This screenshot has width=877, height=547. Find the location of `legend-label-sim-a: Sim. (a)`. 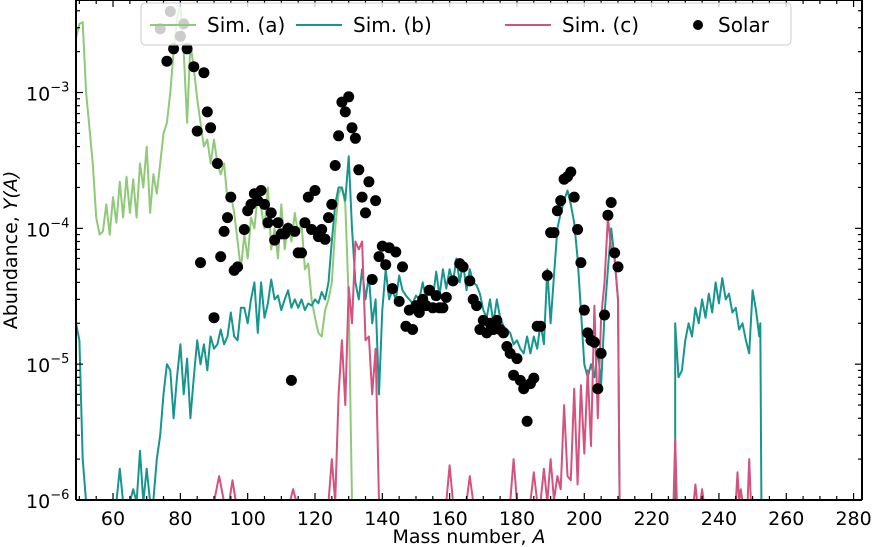

legend-label-sim-a: Sim. (a) is located at coordinates (246, 25).